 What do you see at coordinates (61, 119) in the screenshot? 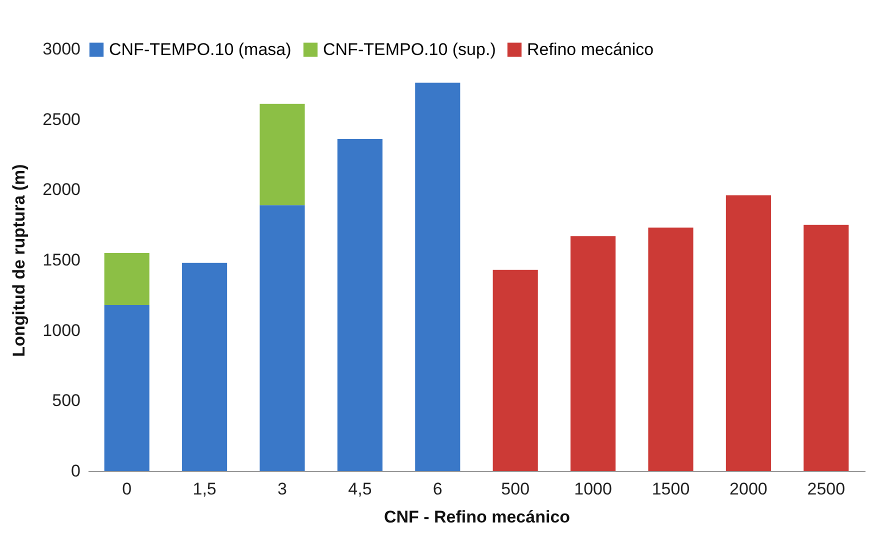
I see `y-tick-label: 2500` at bounding box center [61, 119].